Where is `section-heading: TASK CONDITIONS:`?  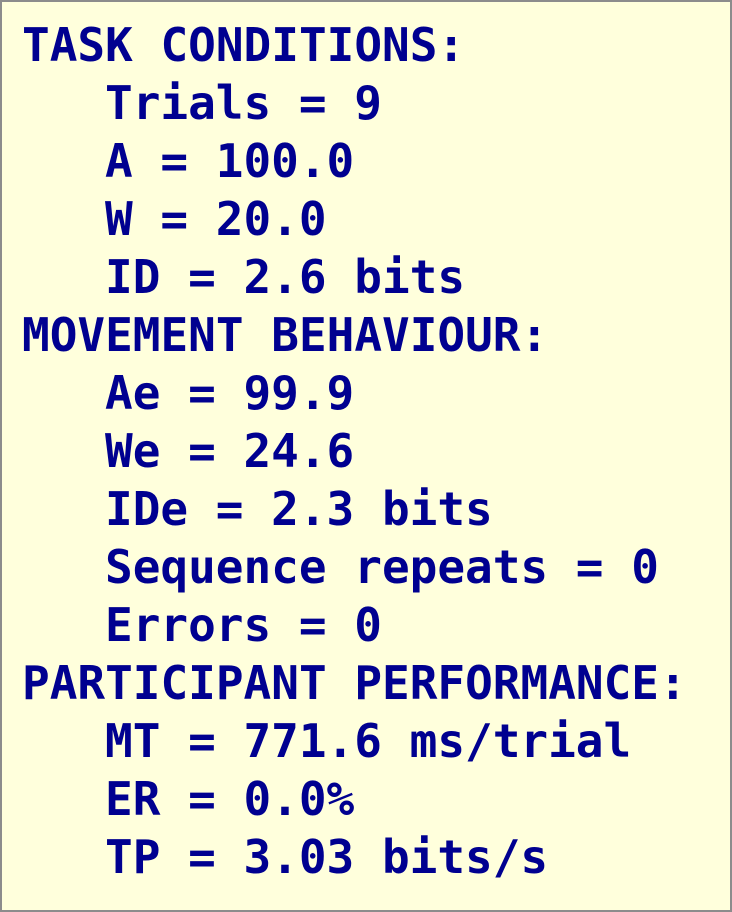
section-heading: TASK CONDITIONS: is located at coordinates (244, 45).